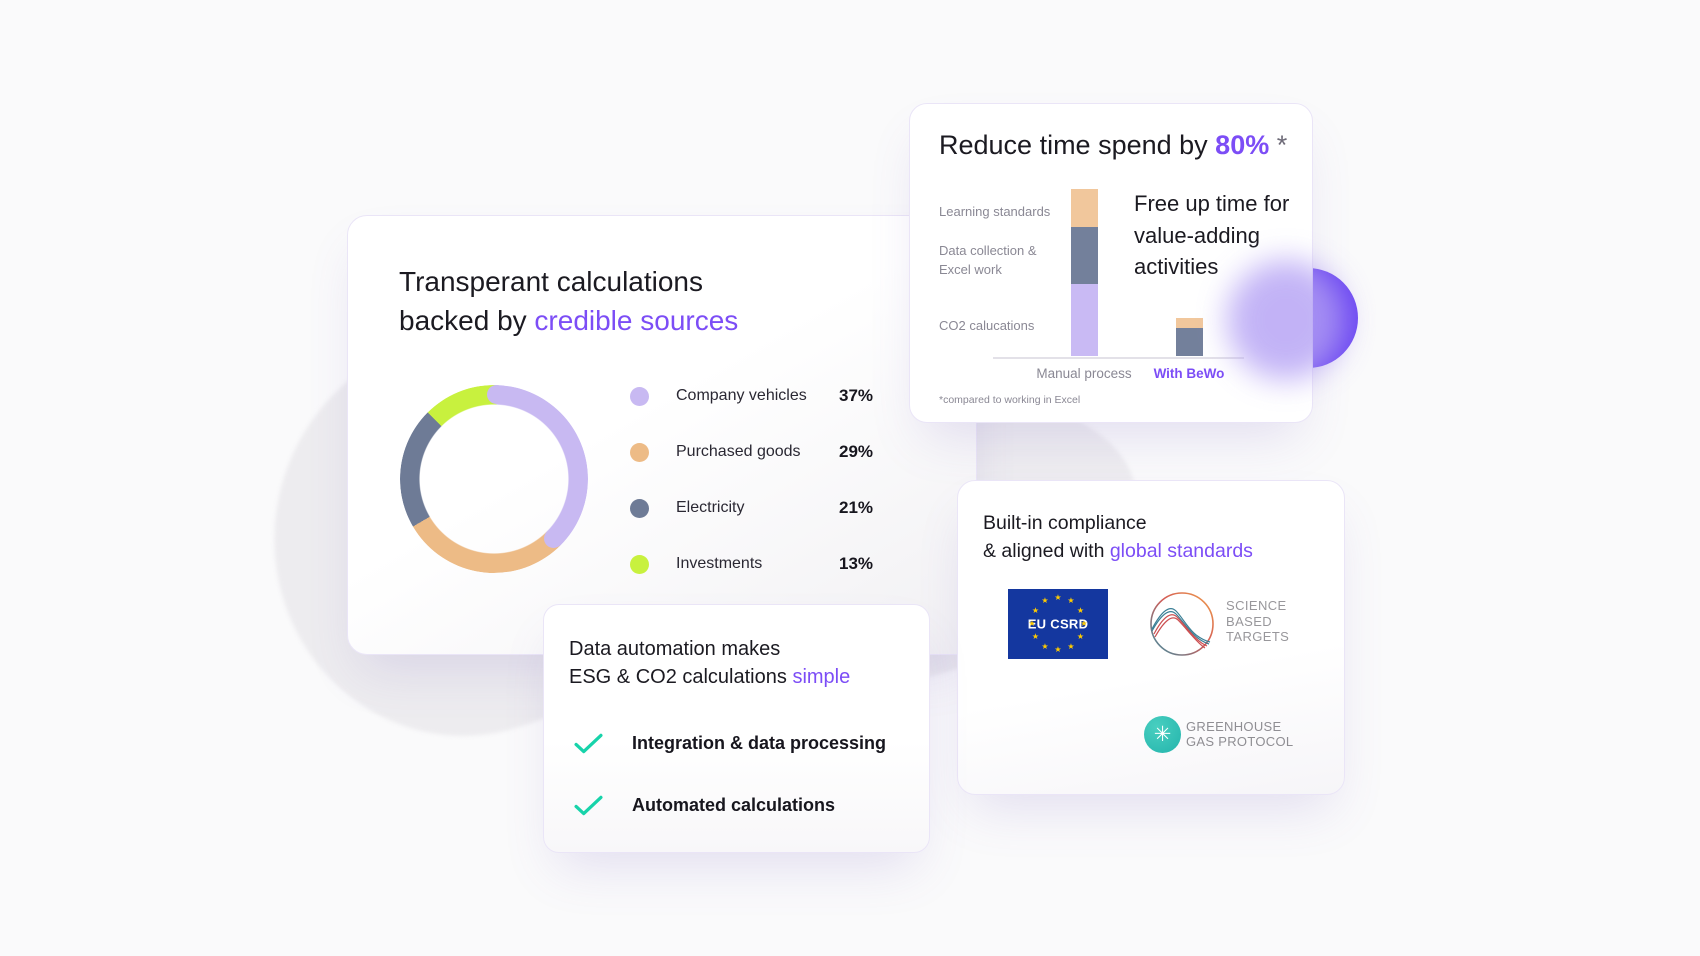 The image size is (1700, 956). Describe the element at coordinates (995, 211) in the screenshot. I see `bar-label-learning: Learning standards` at that location.